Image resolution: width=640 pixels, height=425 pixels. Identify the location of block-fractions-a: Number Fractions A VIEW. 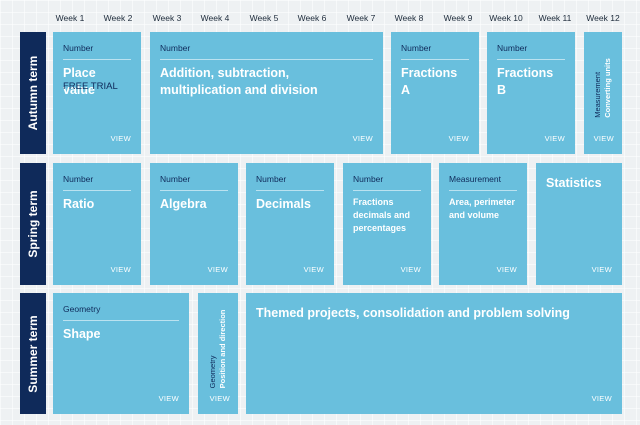
(435, 93).